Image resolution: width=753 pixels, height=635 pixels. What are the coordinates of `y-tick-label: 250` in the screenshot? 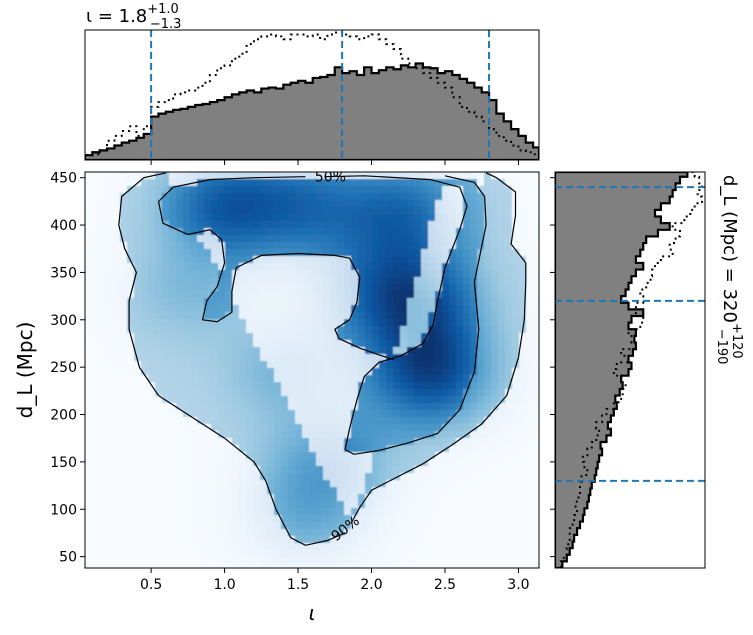 It's located at (63, 368).